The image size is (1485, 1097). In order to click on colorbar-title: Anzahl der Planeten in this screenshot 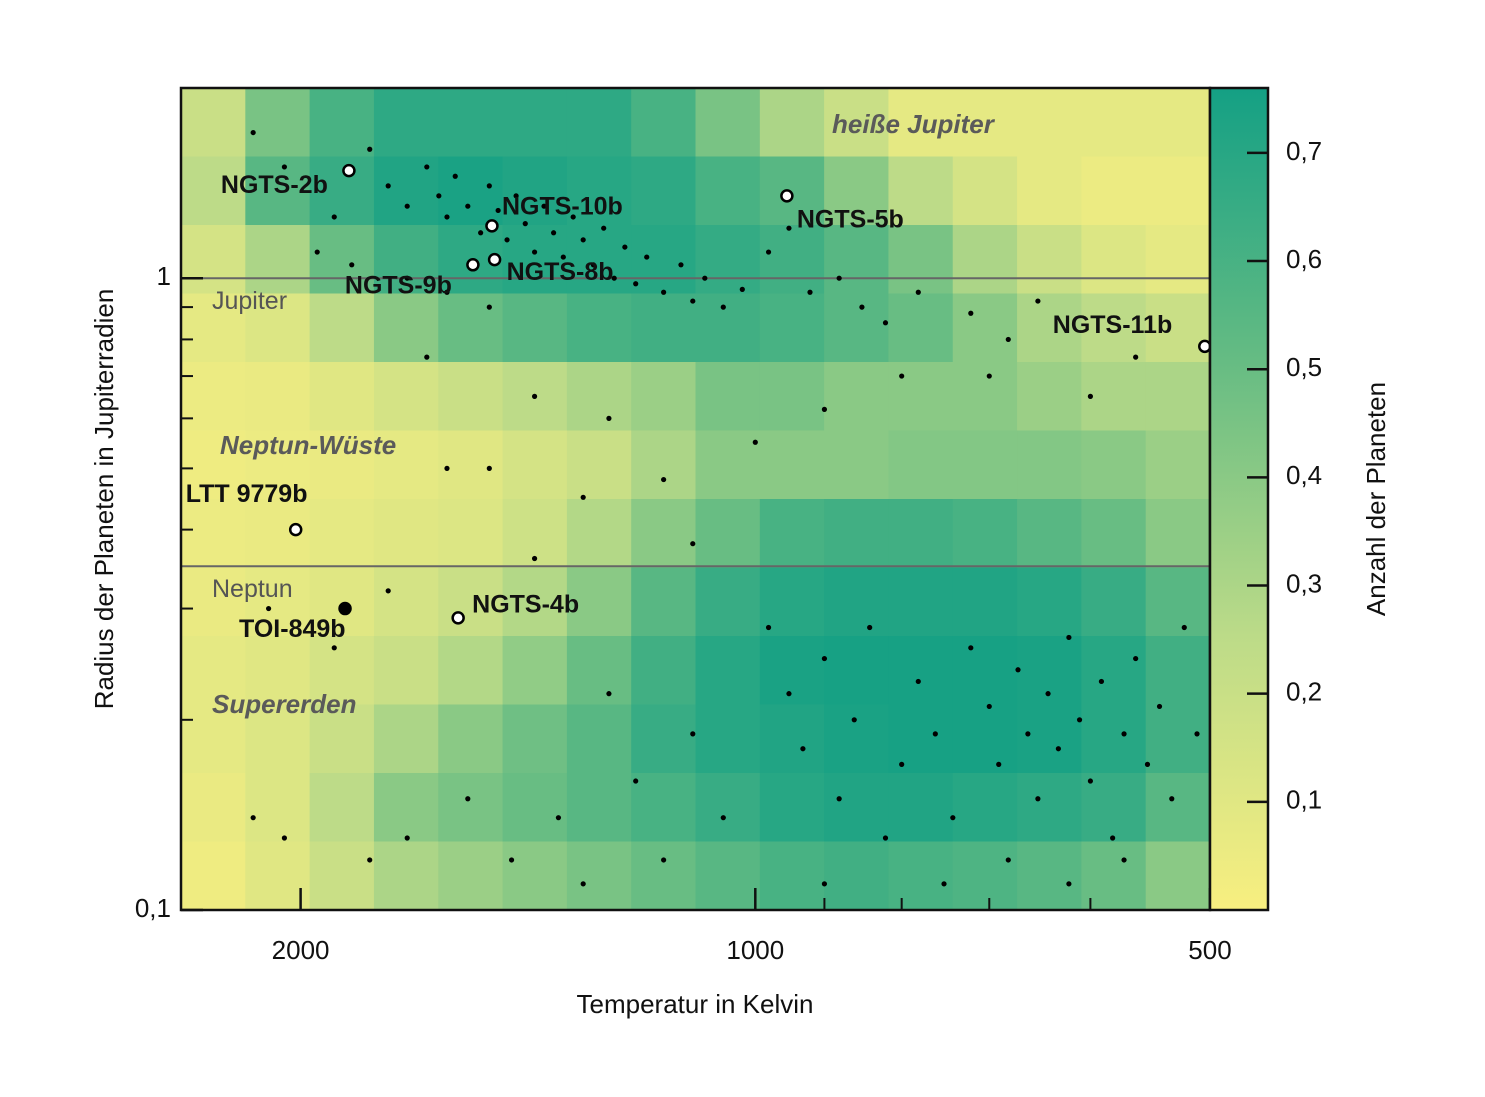, I will do `click(1376, 499)`.